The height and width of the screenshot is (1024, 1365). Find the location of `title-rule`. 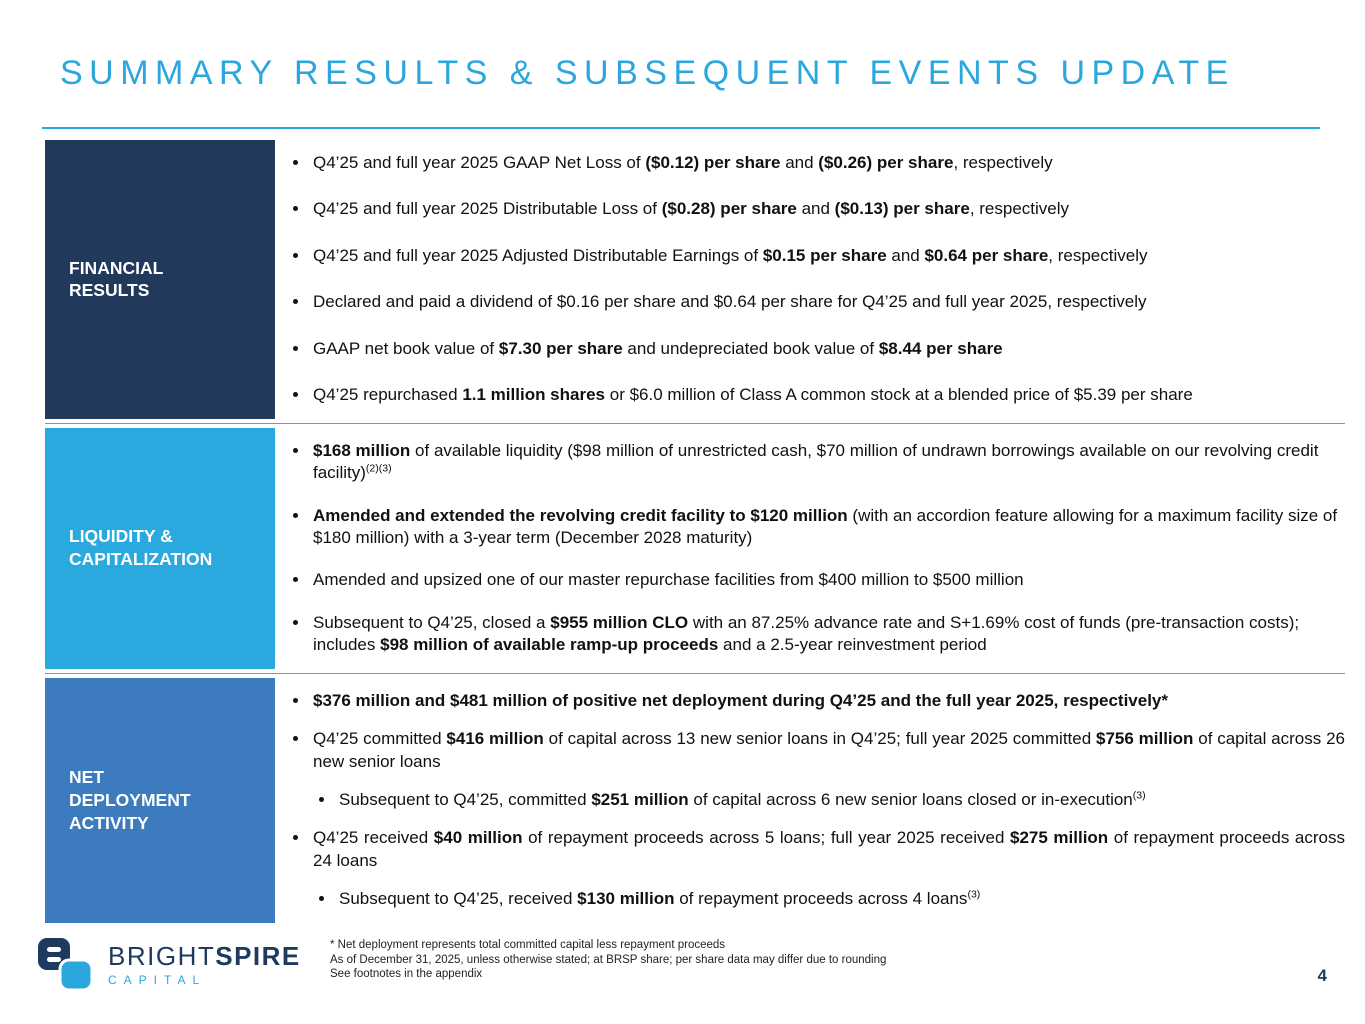

title-rule is located at coordinates (681, 128).